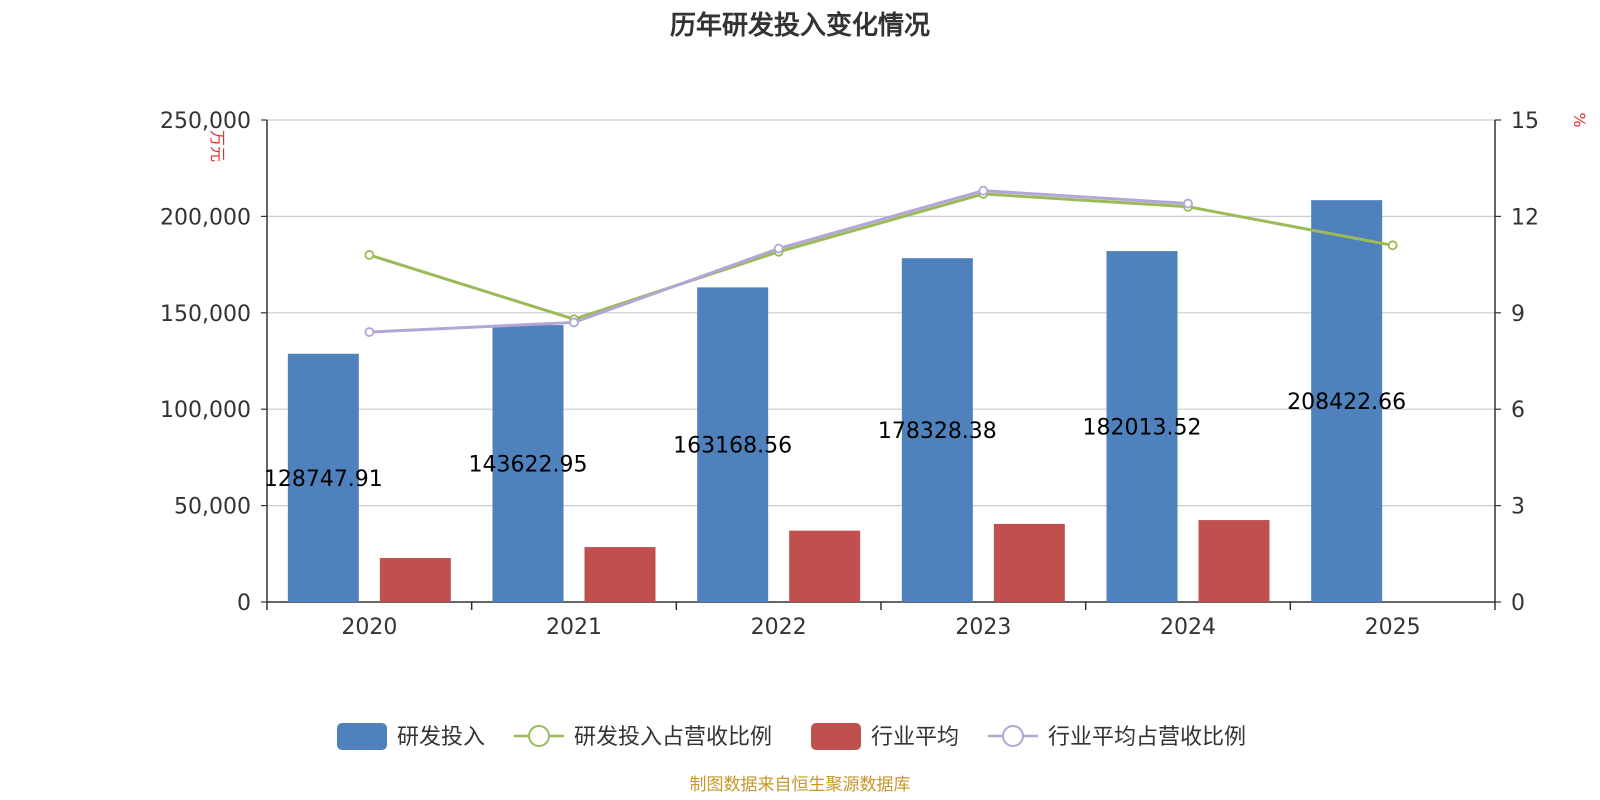 This screenshot has height=800, width=1600. I want to click on left-tick-label: 0, so click(244, 603).